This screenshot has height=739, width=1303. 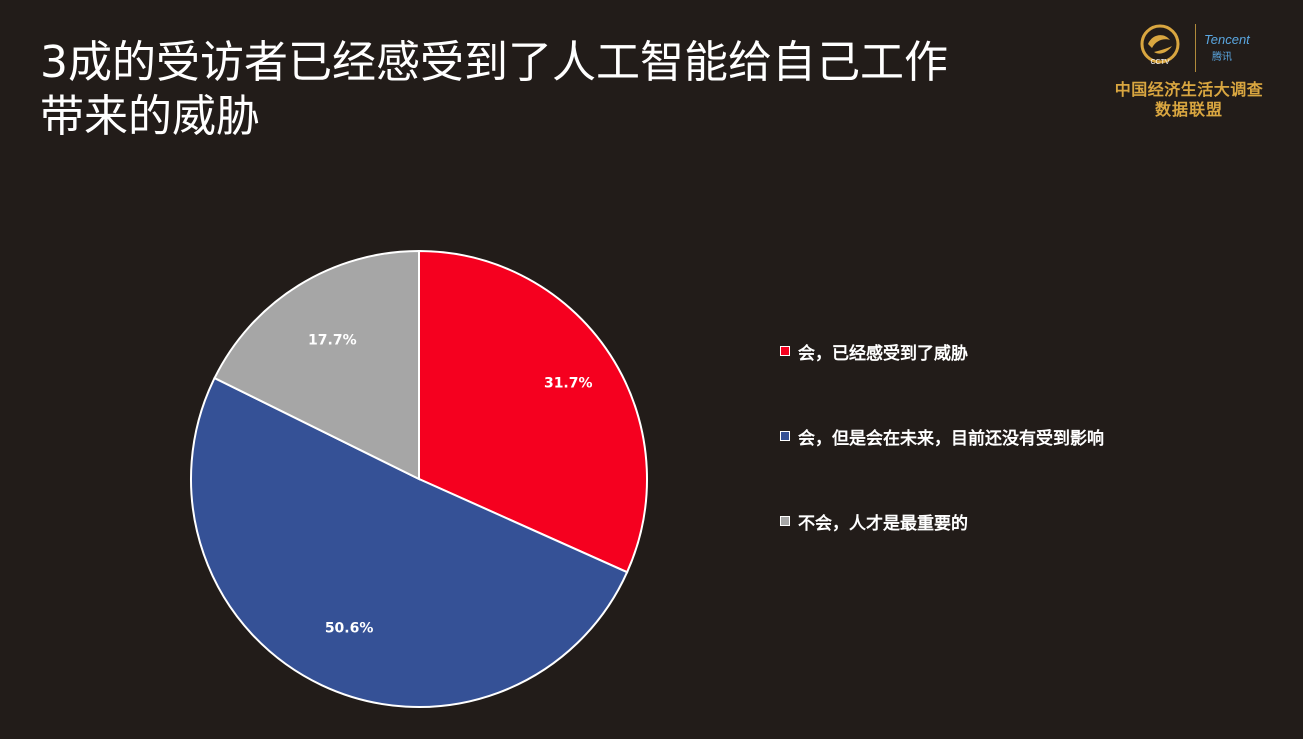 What do you see at coordinates (1189, 89) in the screenshot?
I see `logo-line-1: 中国经济生活大调查` at bounding box center [1189, 89].